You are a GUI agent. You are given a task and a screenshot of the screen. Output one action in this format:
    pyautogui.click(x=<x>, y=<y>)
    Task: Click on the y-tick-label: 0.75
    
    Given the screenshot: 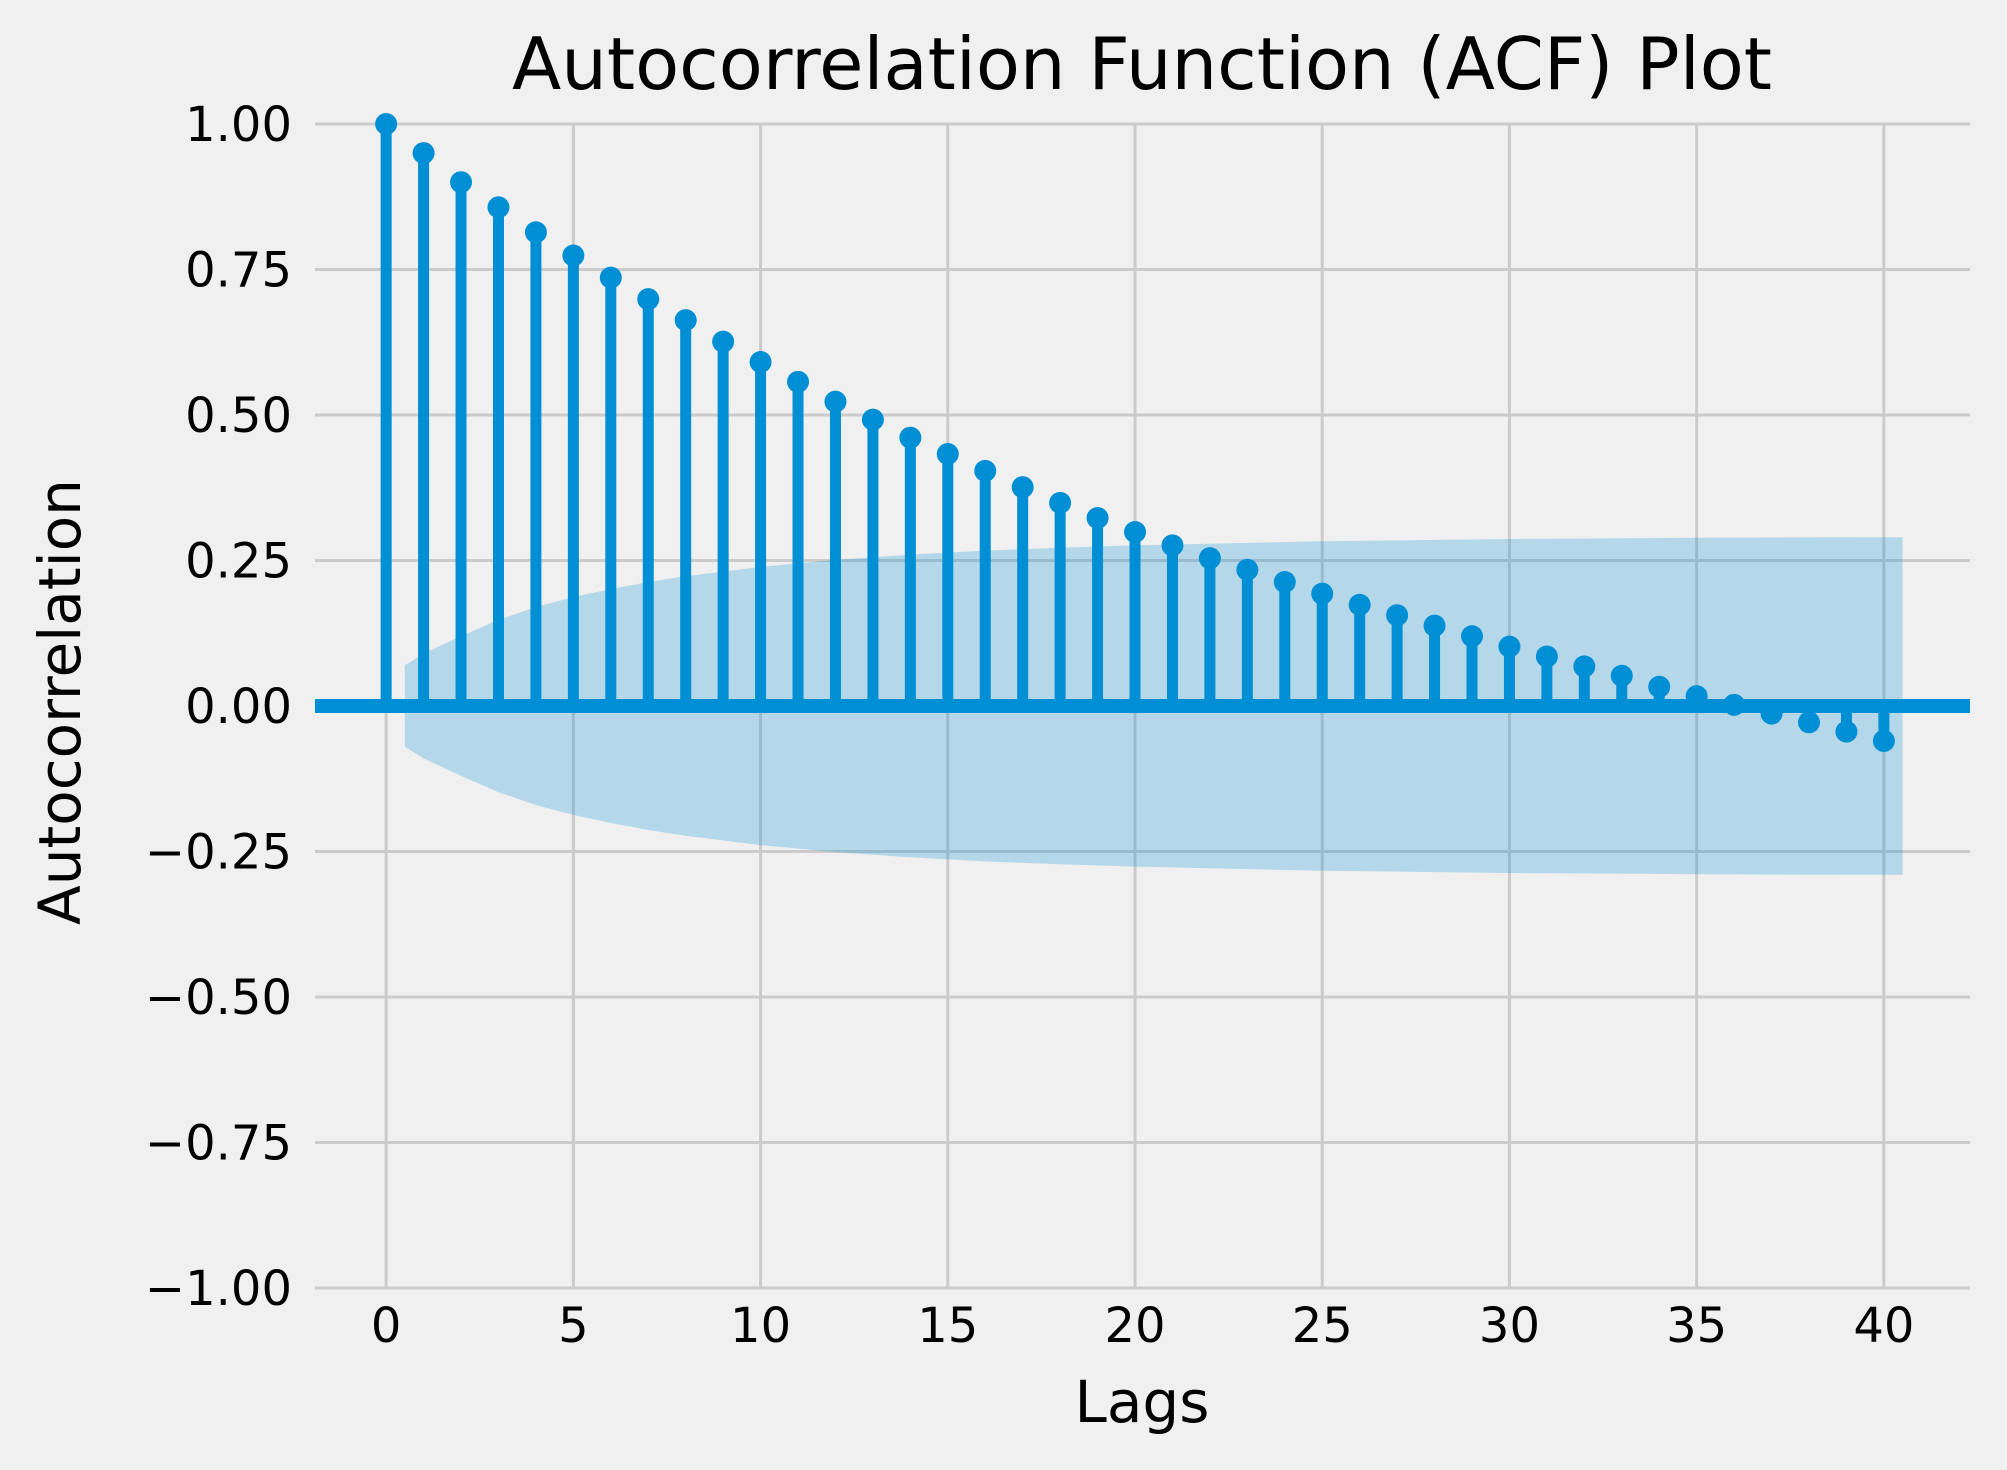 What is the action you would take?
    pyautogui.click(x=238, y=271)
    